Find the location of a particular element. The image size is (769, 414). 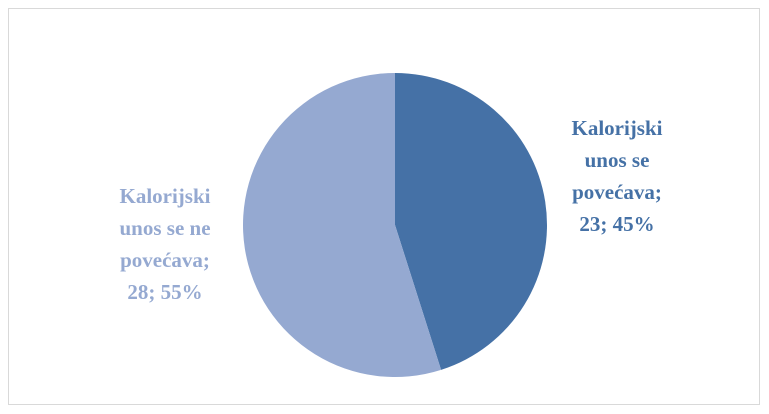

data-label-category: Kalorijski unos se povećava; is located at coordinates (616, 160).